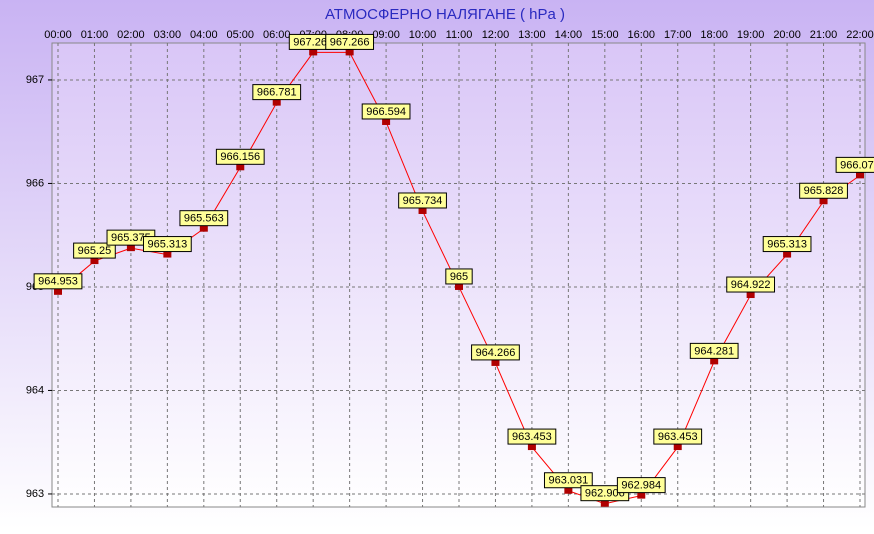 The image size is (874, 534). What do you see at coordinates (678, 35) in the screenshot?
I see `x-tick-label: 17:00` at bounding box center [678, 35].